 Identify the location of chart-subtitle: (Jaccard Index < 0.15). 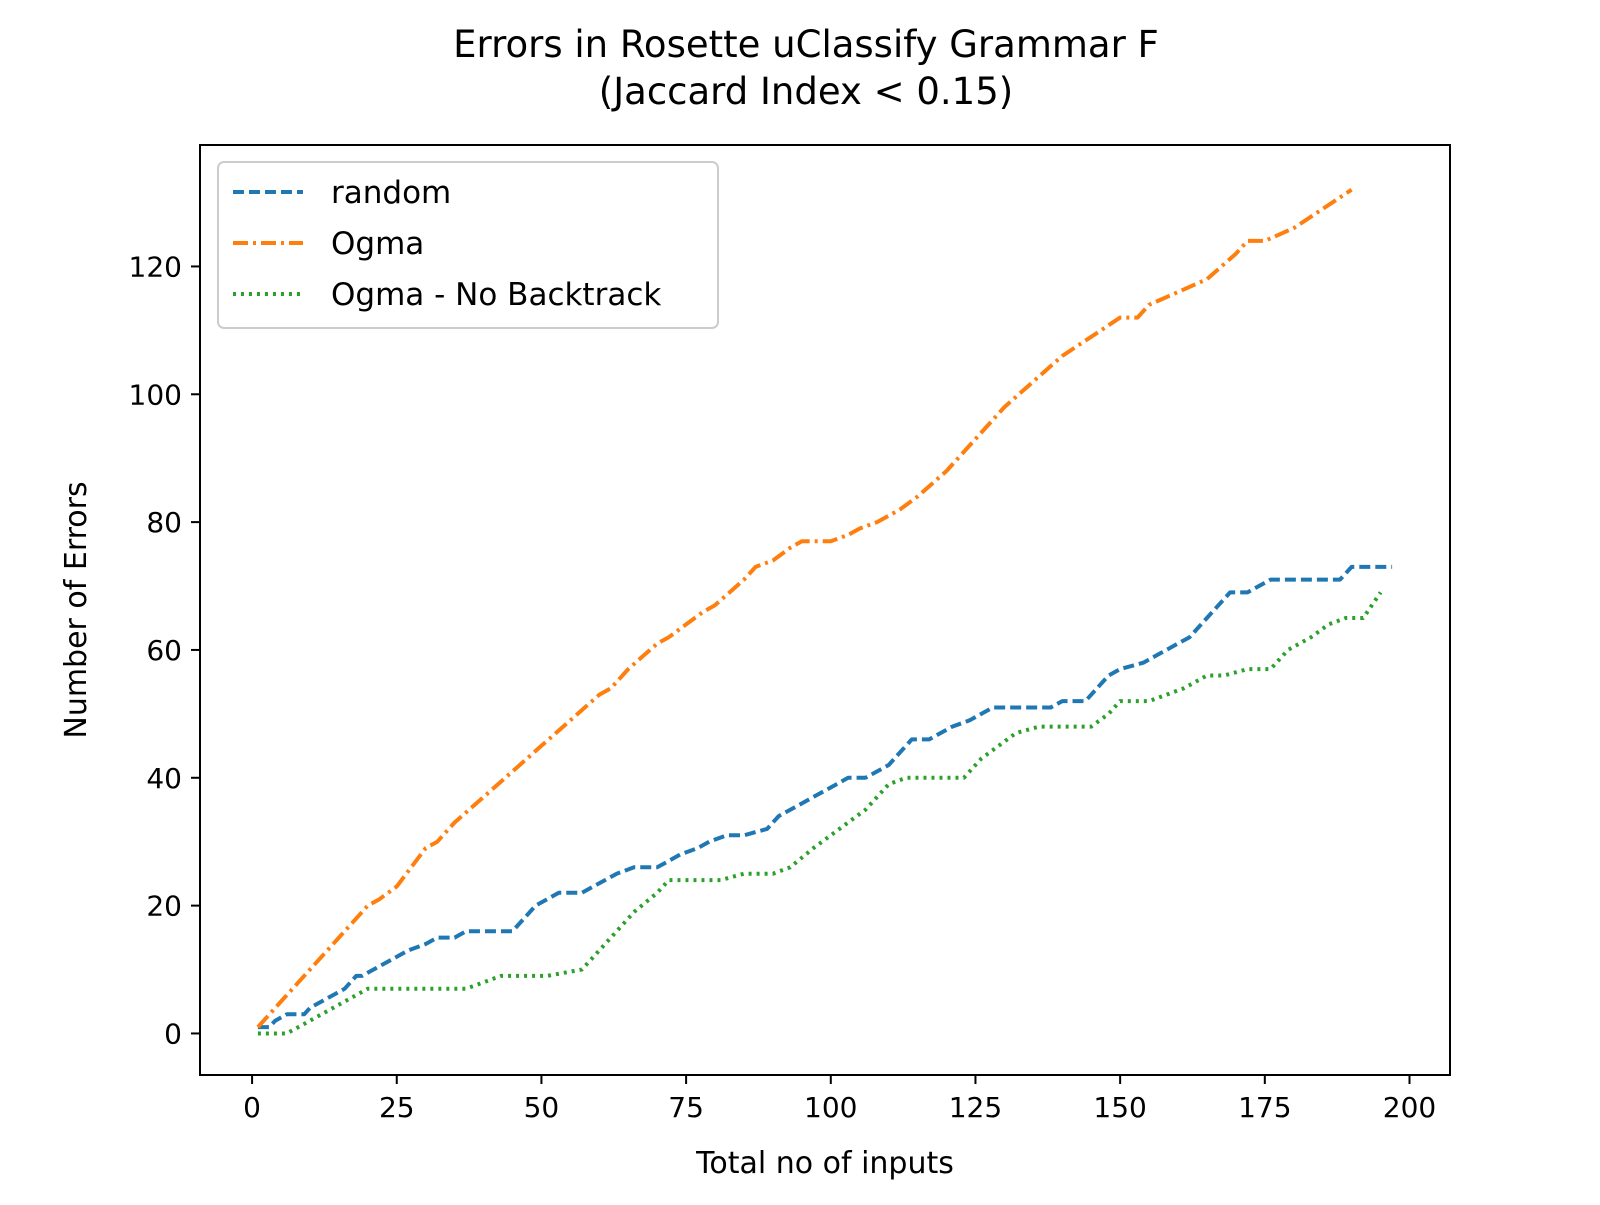
(806, 91).